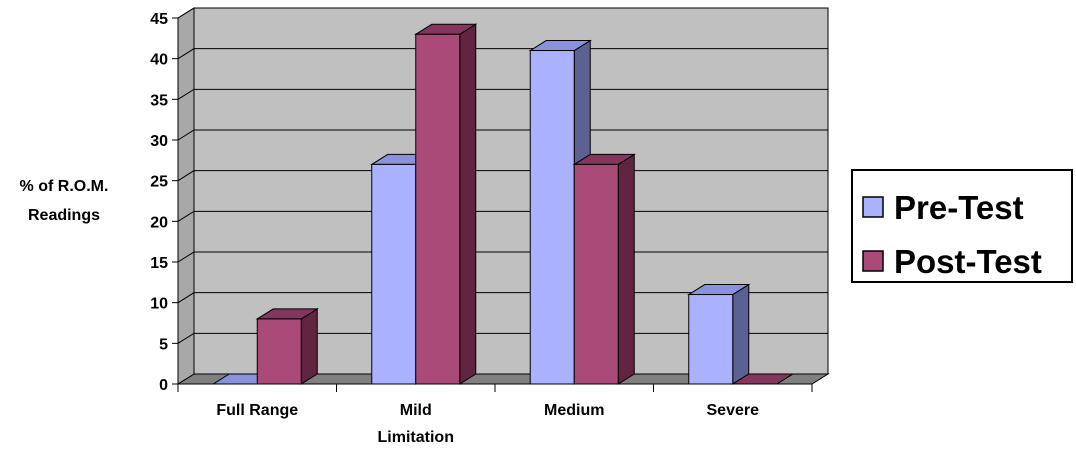 The image size is (1076, 452). Describe the element at coordinates (873, 261) in the screenshot. I see `legend-swatch-post-test` at that location.